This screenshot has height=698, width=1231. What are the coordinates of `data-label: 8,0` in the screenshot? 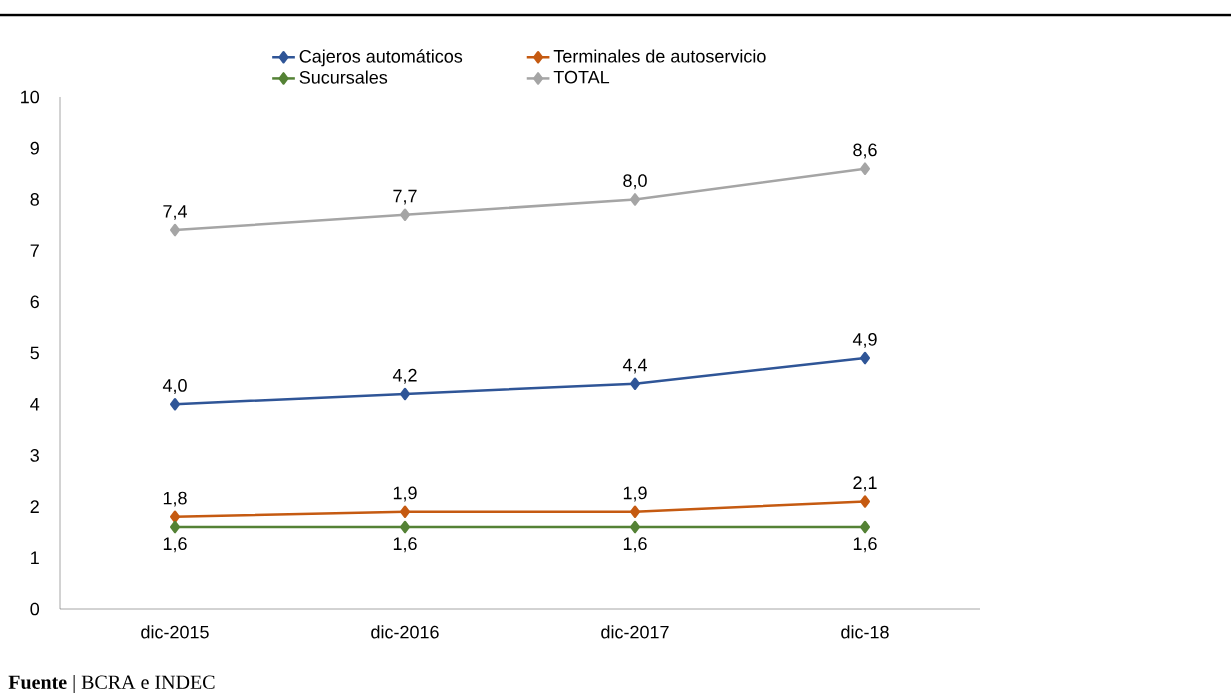 It's located at (635, 182).